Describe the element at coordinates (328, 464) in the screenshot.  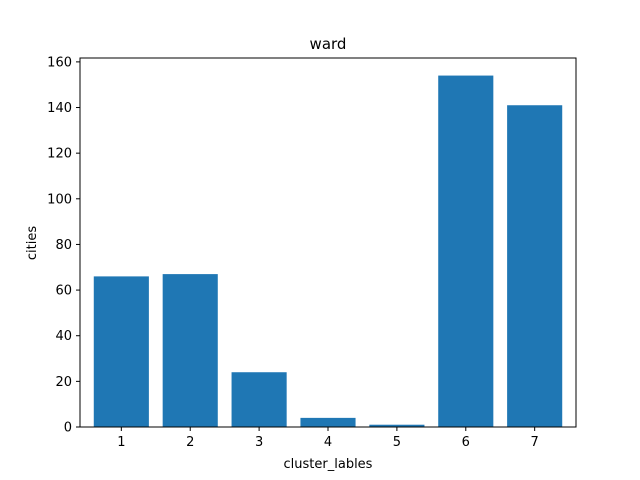
I see `x-axis-label: cluster_lables` at that location.